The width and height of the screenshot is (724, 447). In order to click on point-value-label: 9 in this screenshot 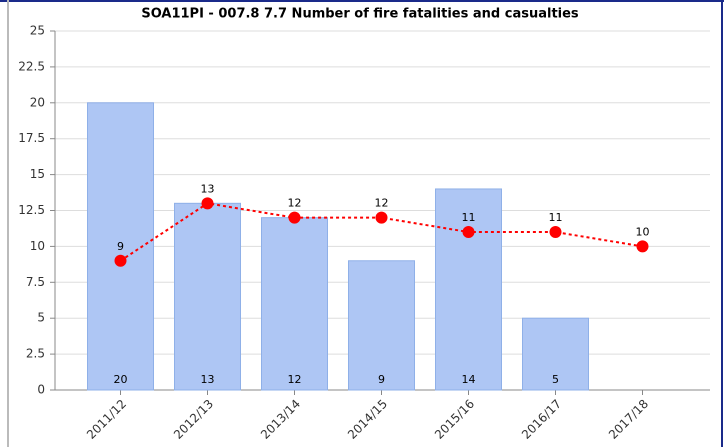, I will do `click(120, 246)`.